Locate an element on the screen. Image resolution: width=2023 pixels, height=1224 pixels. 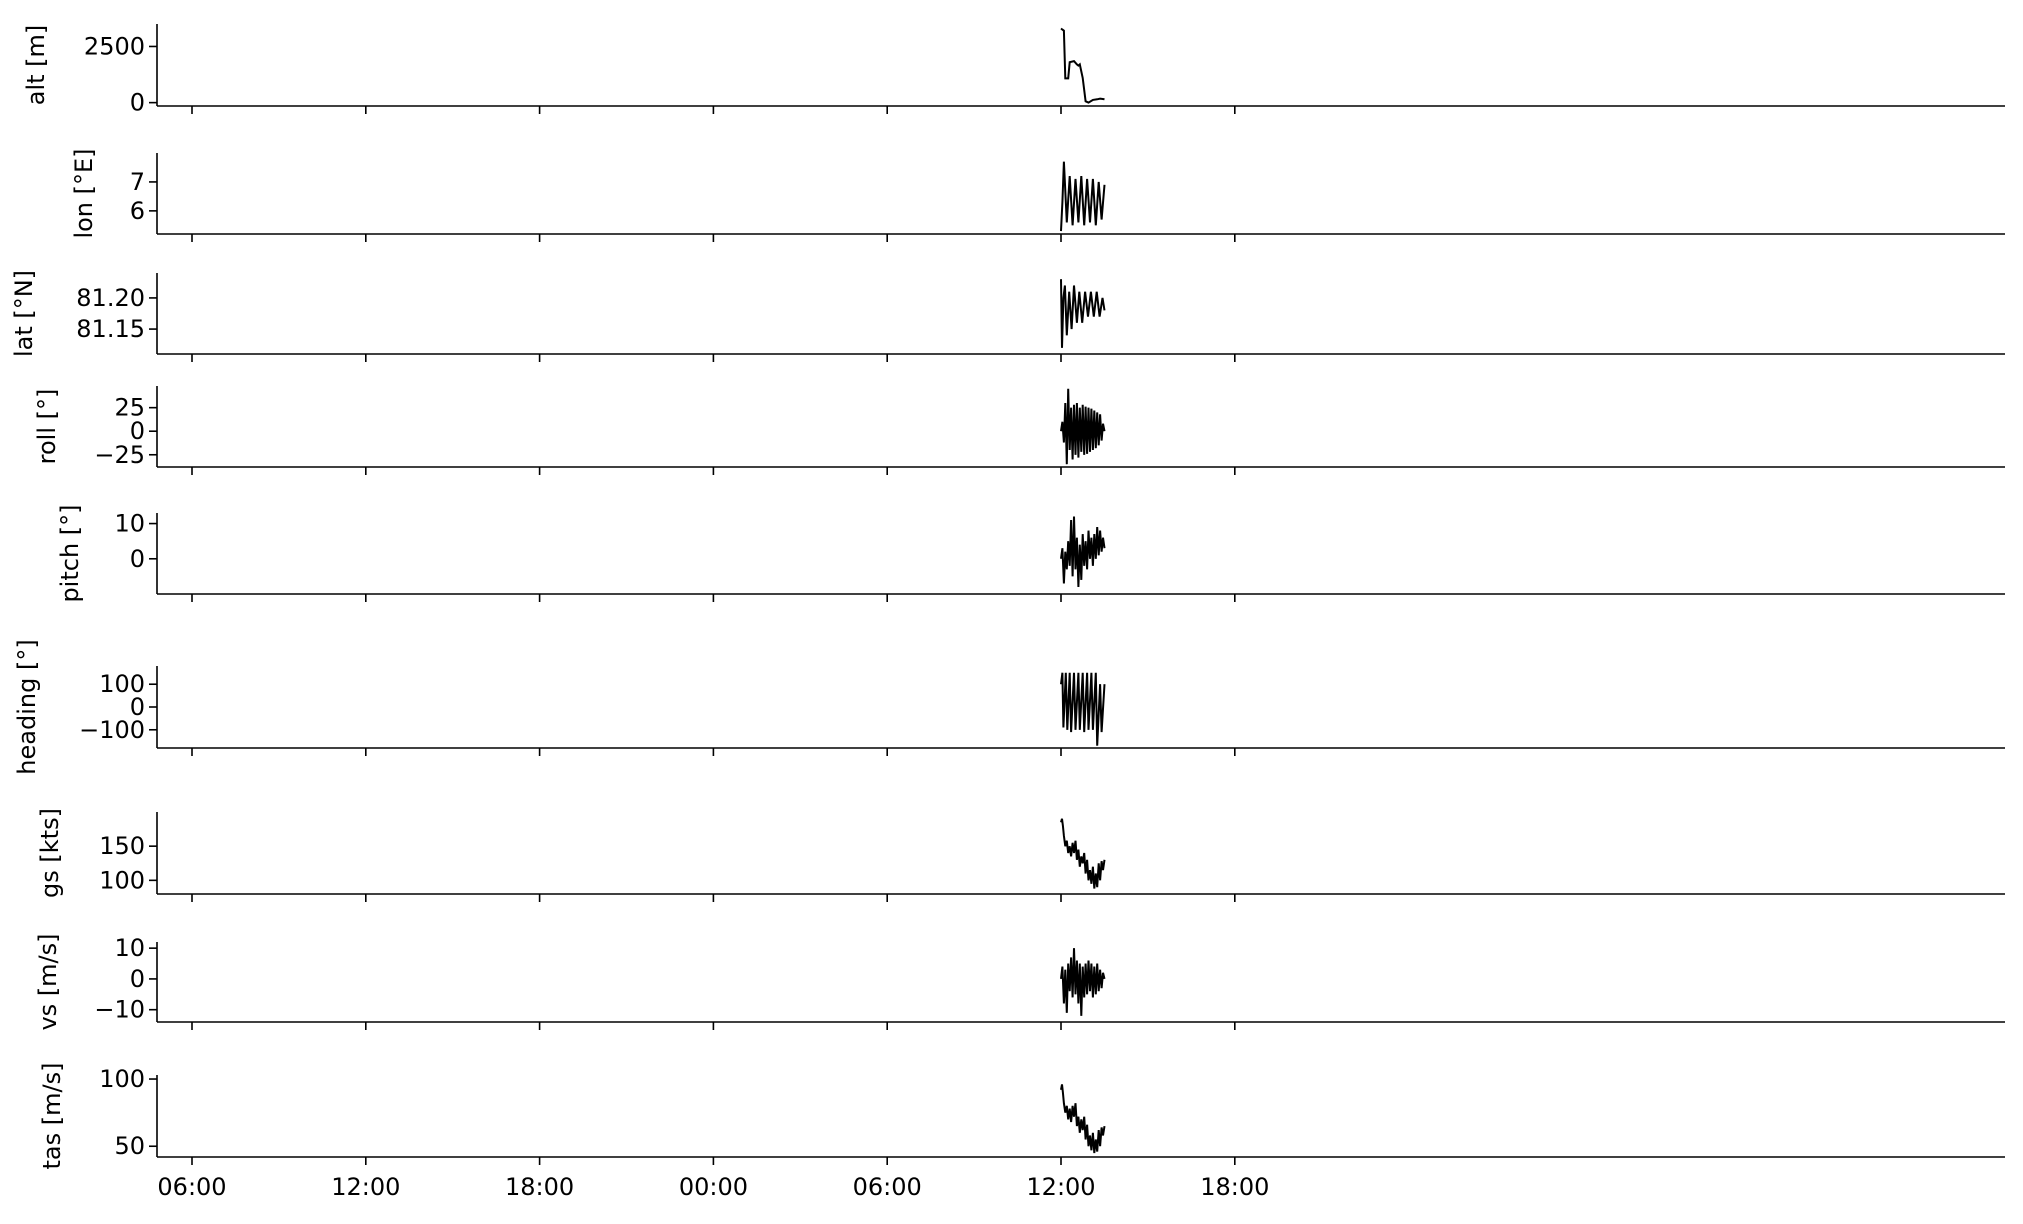
y-axis-label: roll [°] is located at coordinates (47, 427).